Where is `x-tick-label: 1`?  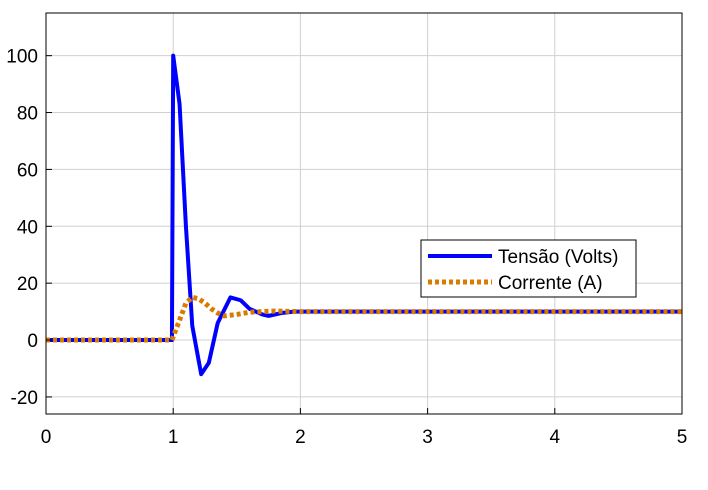
x-tick-label: 1 is located at coordinates (173, 437).